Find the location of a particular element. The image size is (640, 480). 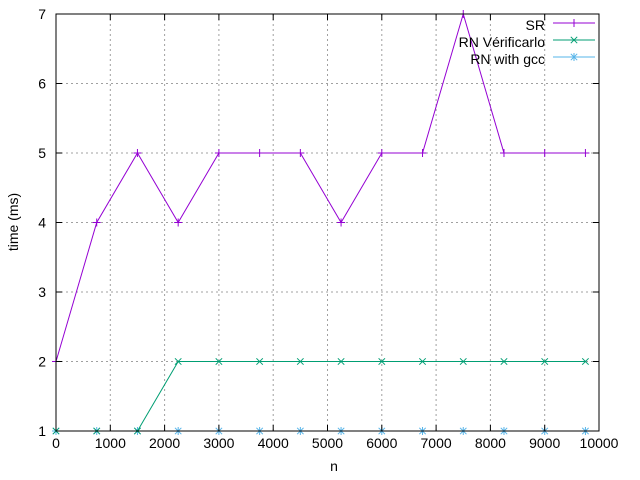

legend-marker-rn-with-gcc is located at coordinates (574, 57).